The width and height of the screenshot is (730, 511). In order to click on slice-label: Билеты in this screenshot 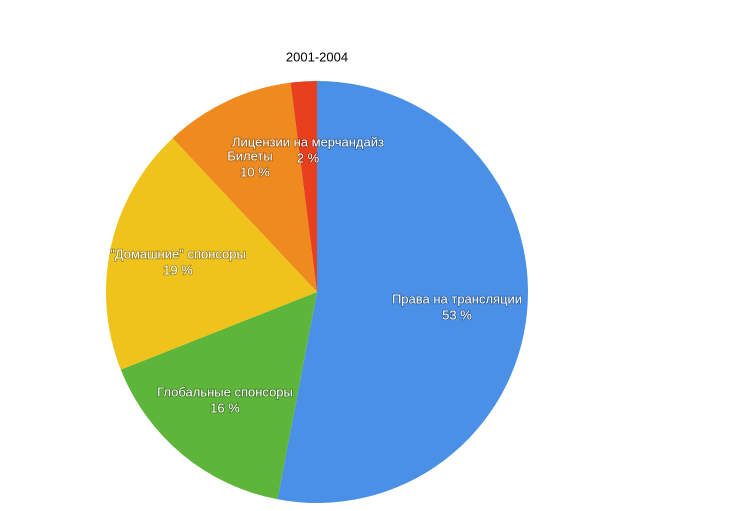, I will do `click(249, 155)`.